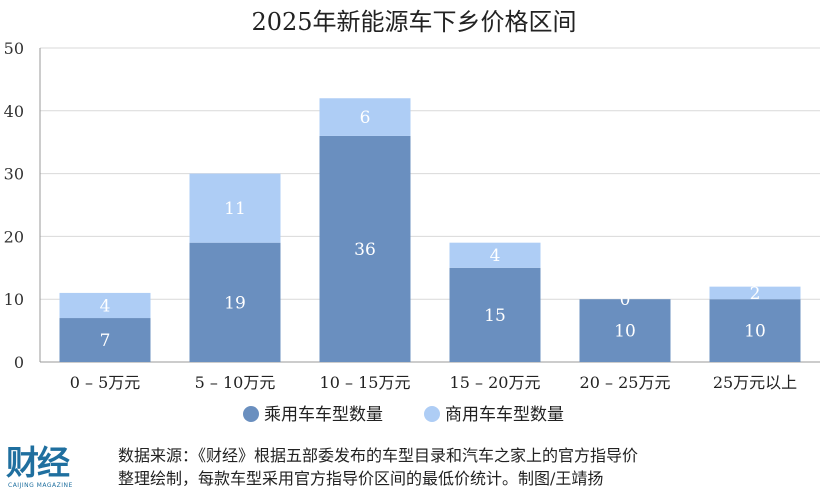  What do you see at coordinates (105, 382) in the screenshot?
I see `x-tick-label: 0 – 5万元` at bounding box center [105, 382].